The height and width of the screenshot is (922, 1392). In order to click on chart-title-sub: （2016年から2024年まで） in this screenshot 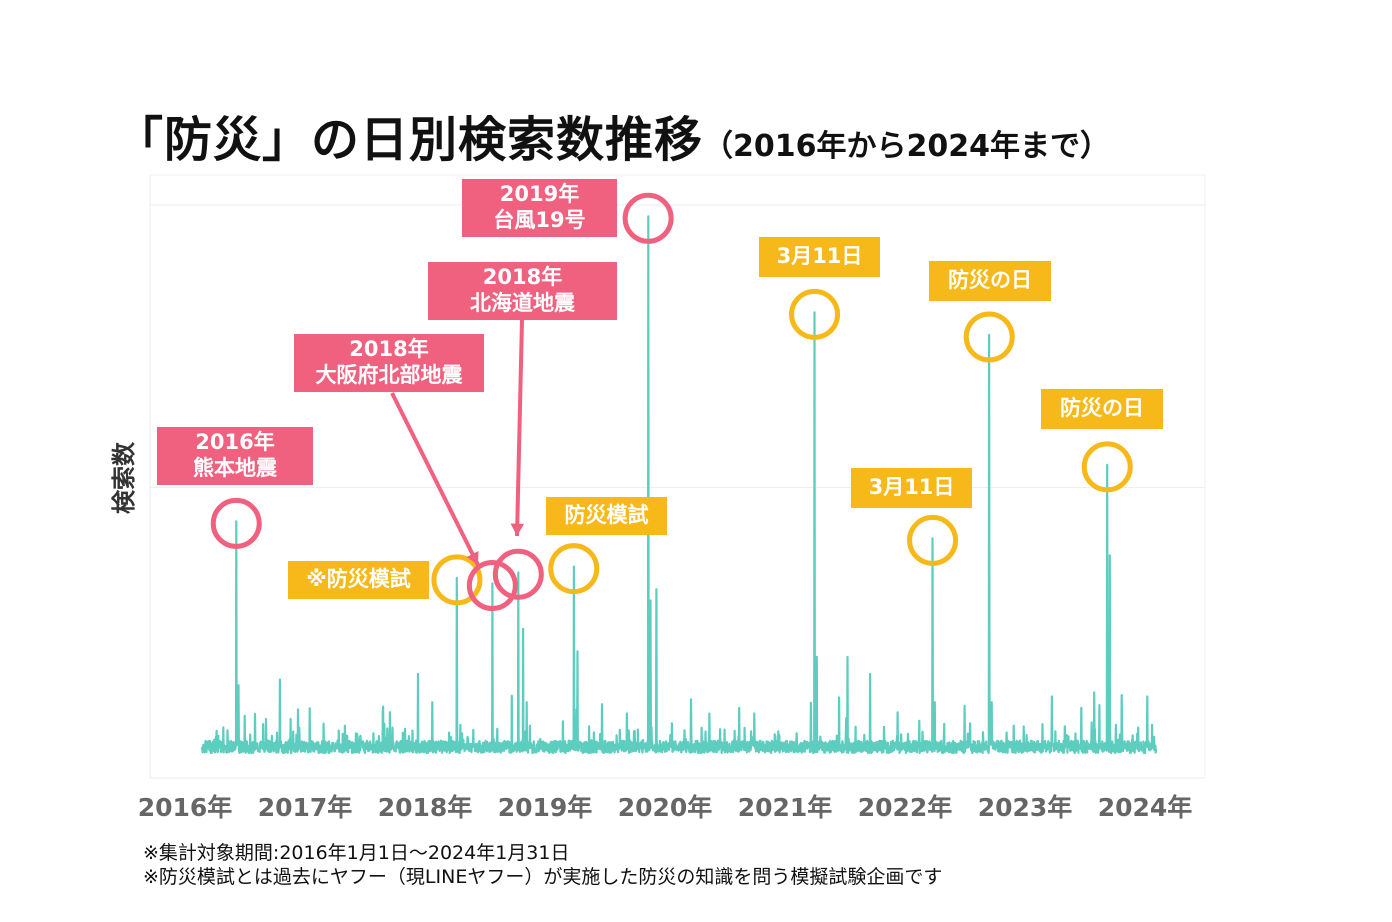, I will do `click(907, 146)`.